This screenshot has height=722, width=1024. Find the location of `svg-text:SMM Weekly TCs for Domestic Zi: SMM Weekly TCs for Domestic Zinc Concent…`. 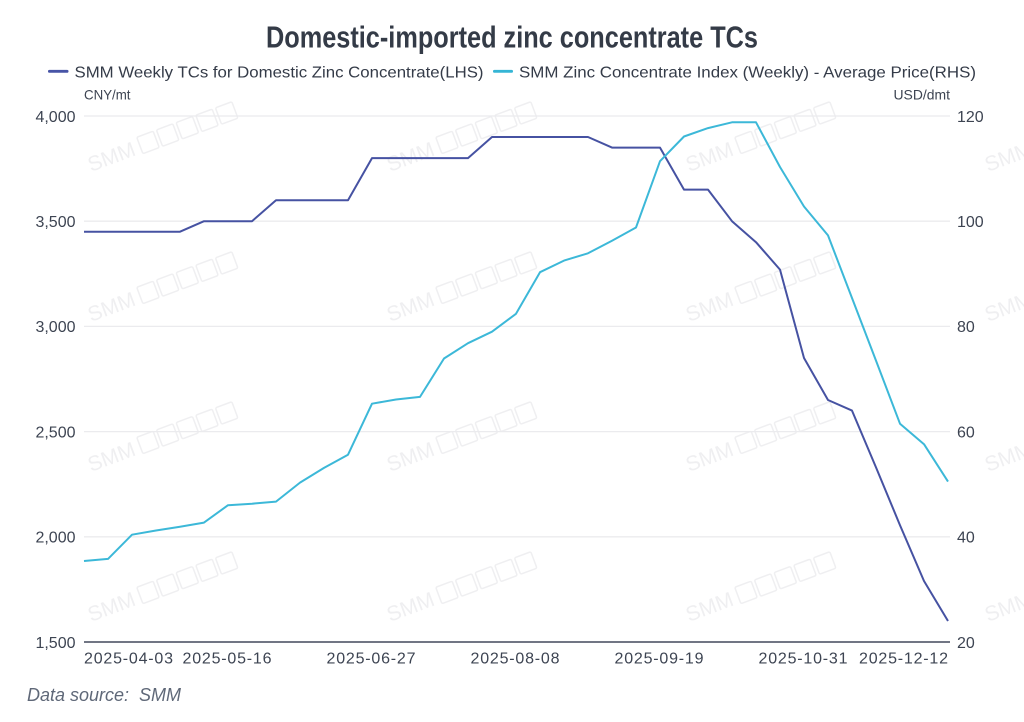

svg-text:SMM Weekly TCs for Domestic Zi: SMM Weekly TCs for Domestic Zinc Concent… is located at coordinates (279, 72).